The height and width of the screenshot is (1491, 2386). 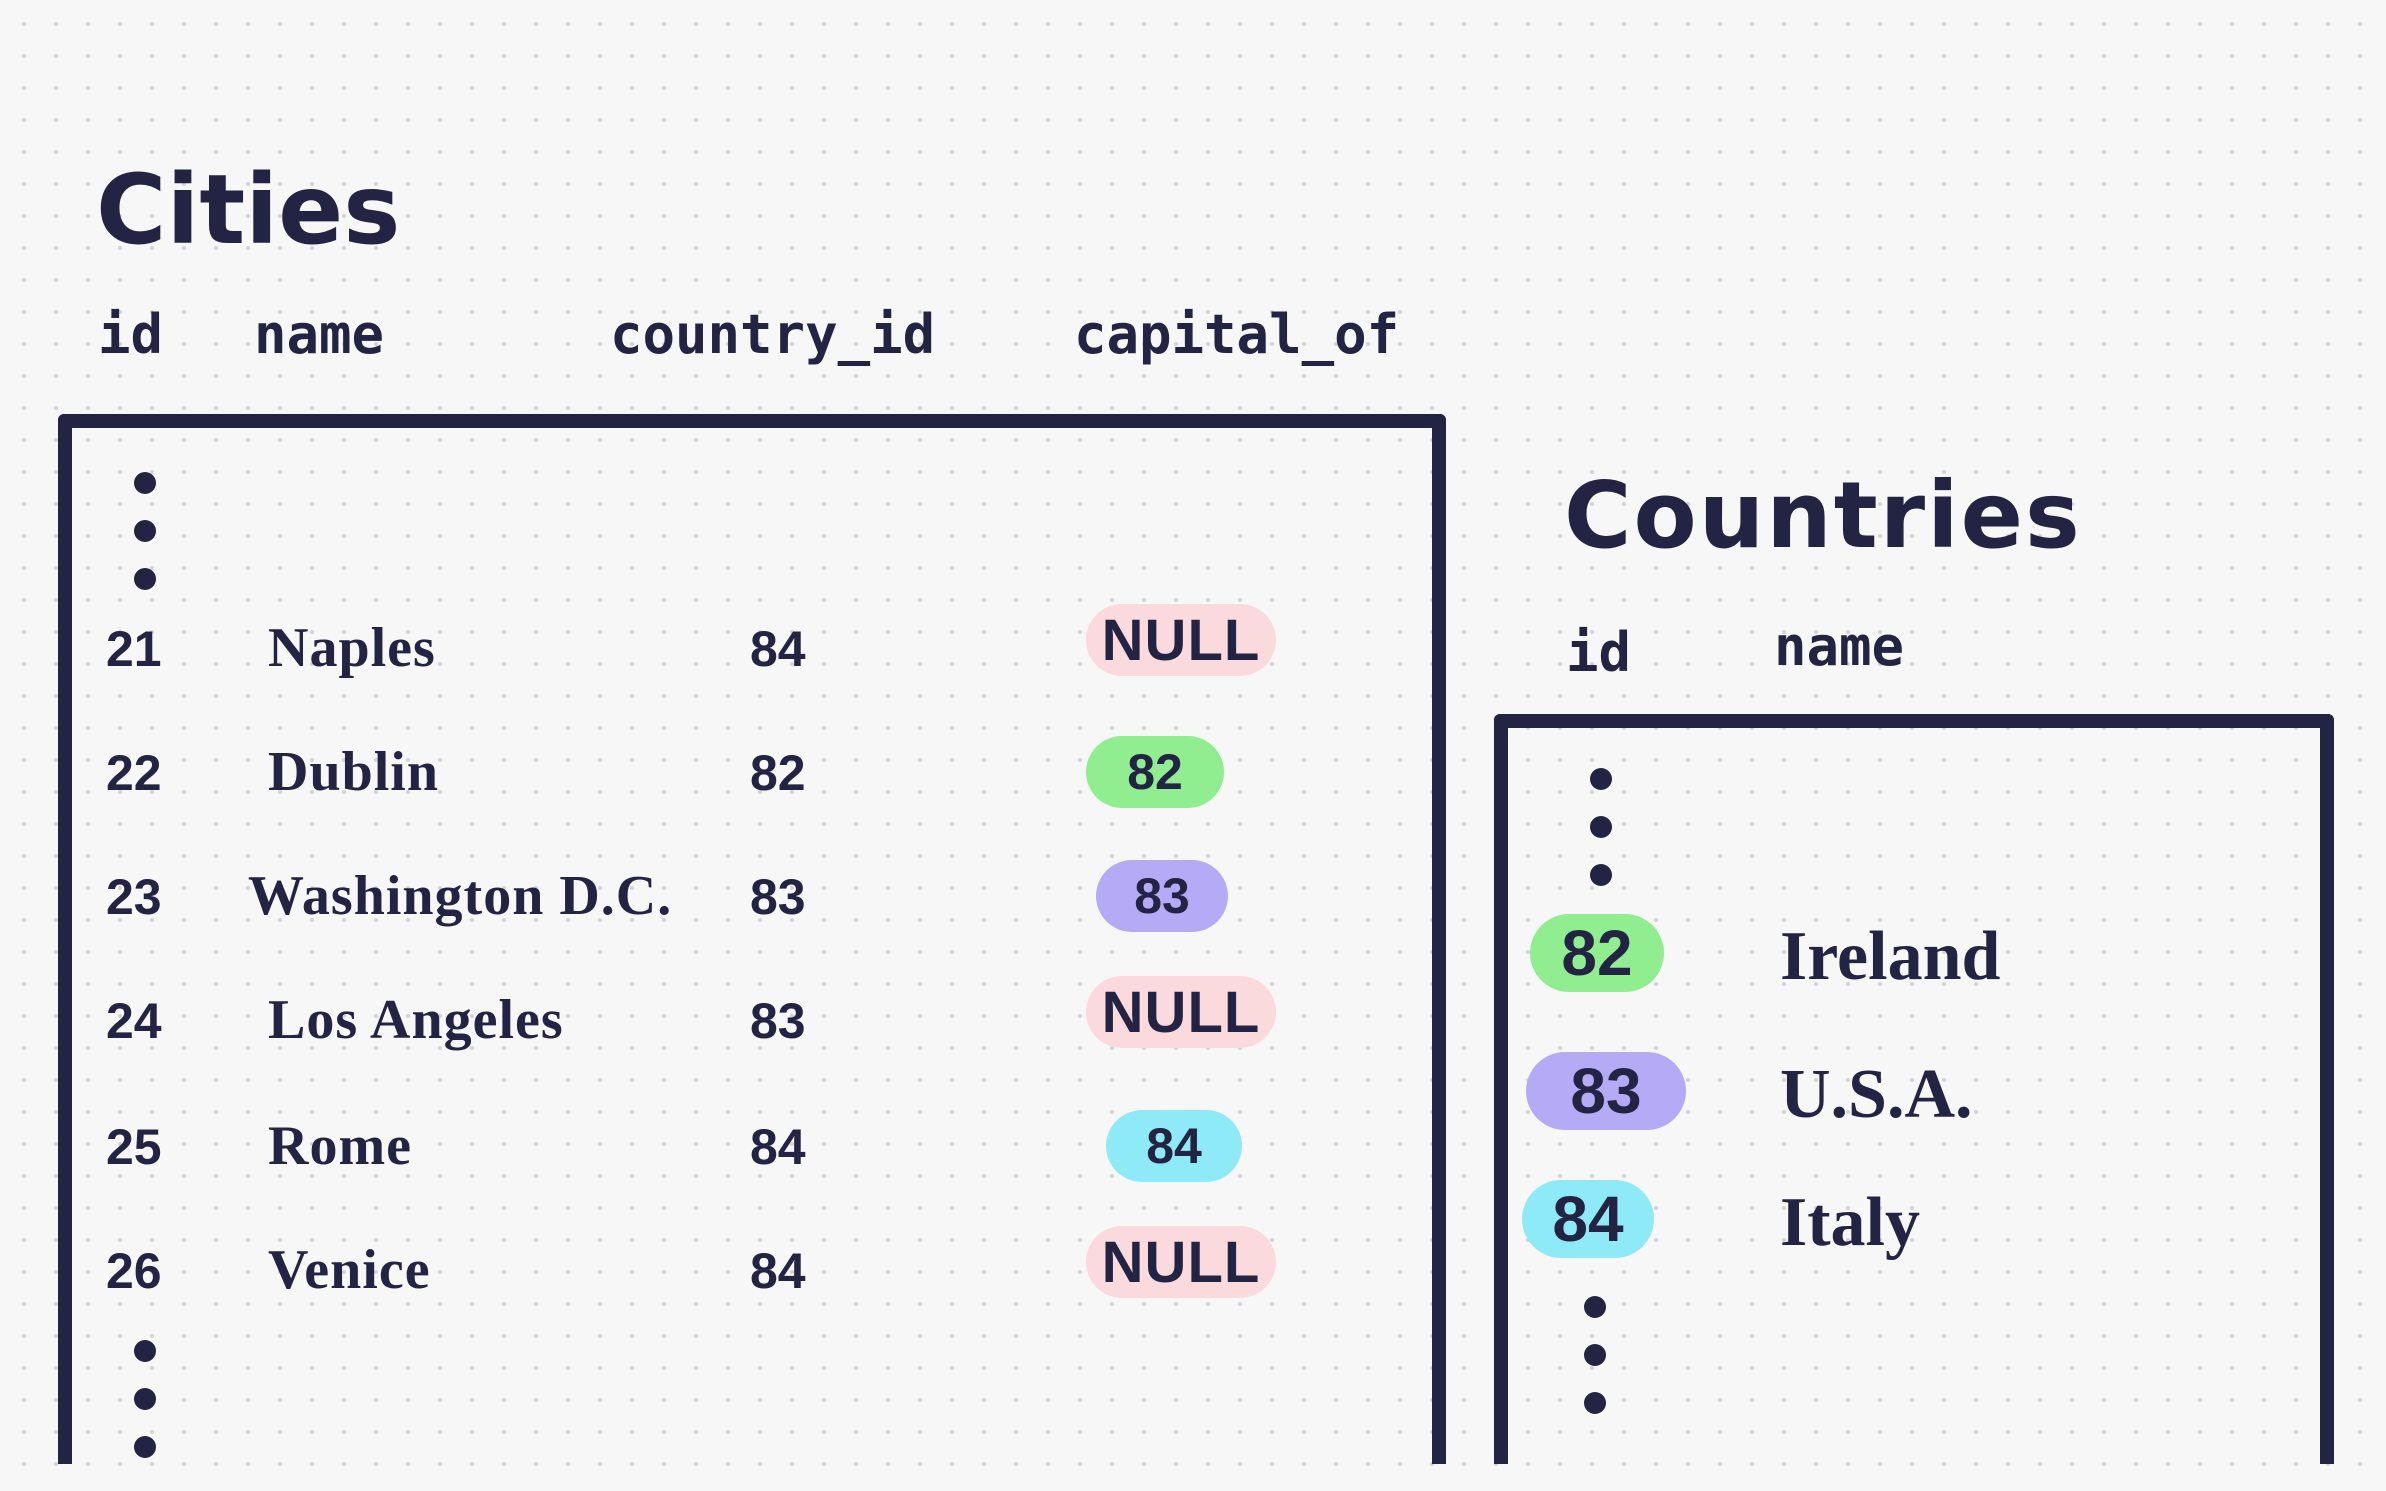 I want to click on cities-row: 26 Venice 84 NULL, so click(x=752, y=1276).